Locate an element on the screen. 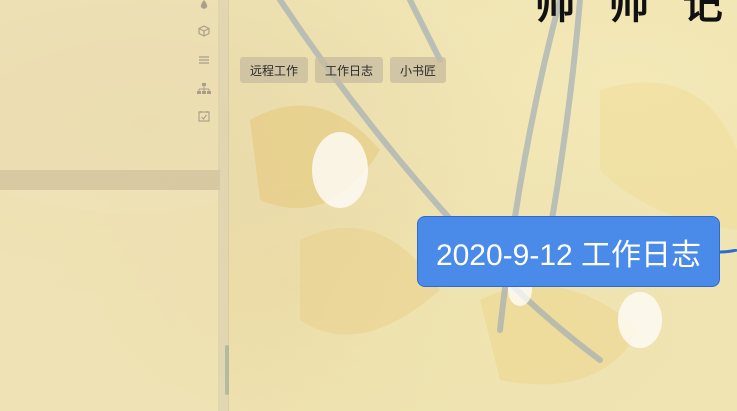 The width and height of the screenshot is (737, 411). box-icon is located at coordinates (204, 31).